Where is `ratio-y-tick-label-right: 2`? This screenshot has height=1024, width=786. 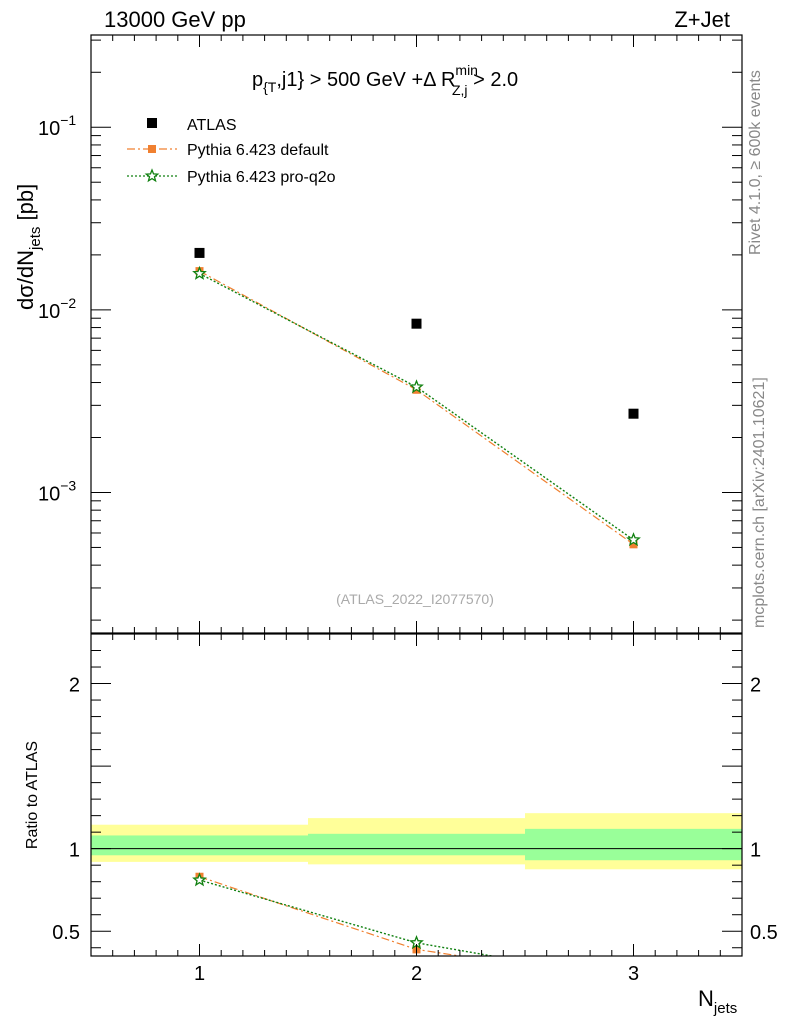 ratio-y-tick-label-right: 2 is located at coordinates (755, 686).